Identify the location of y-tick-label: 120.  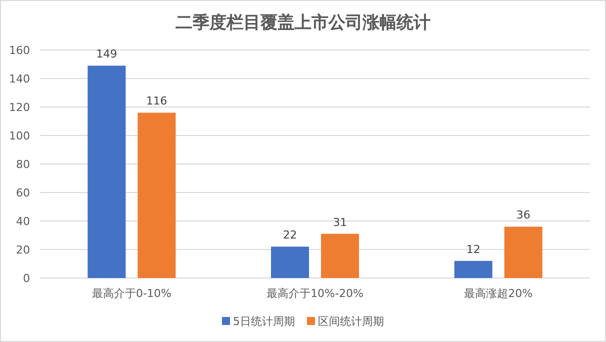
(19, 107).